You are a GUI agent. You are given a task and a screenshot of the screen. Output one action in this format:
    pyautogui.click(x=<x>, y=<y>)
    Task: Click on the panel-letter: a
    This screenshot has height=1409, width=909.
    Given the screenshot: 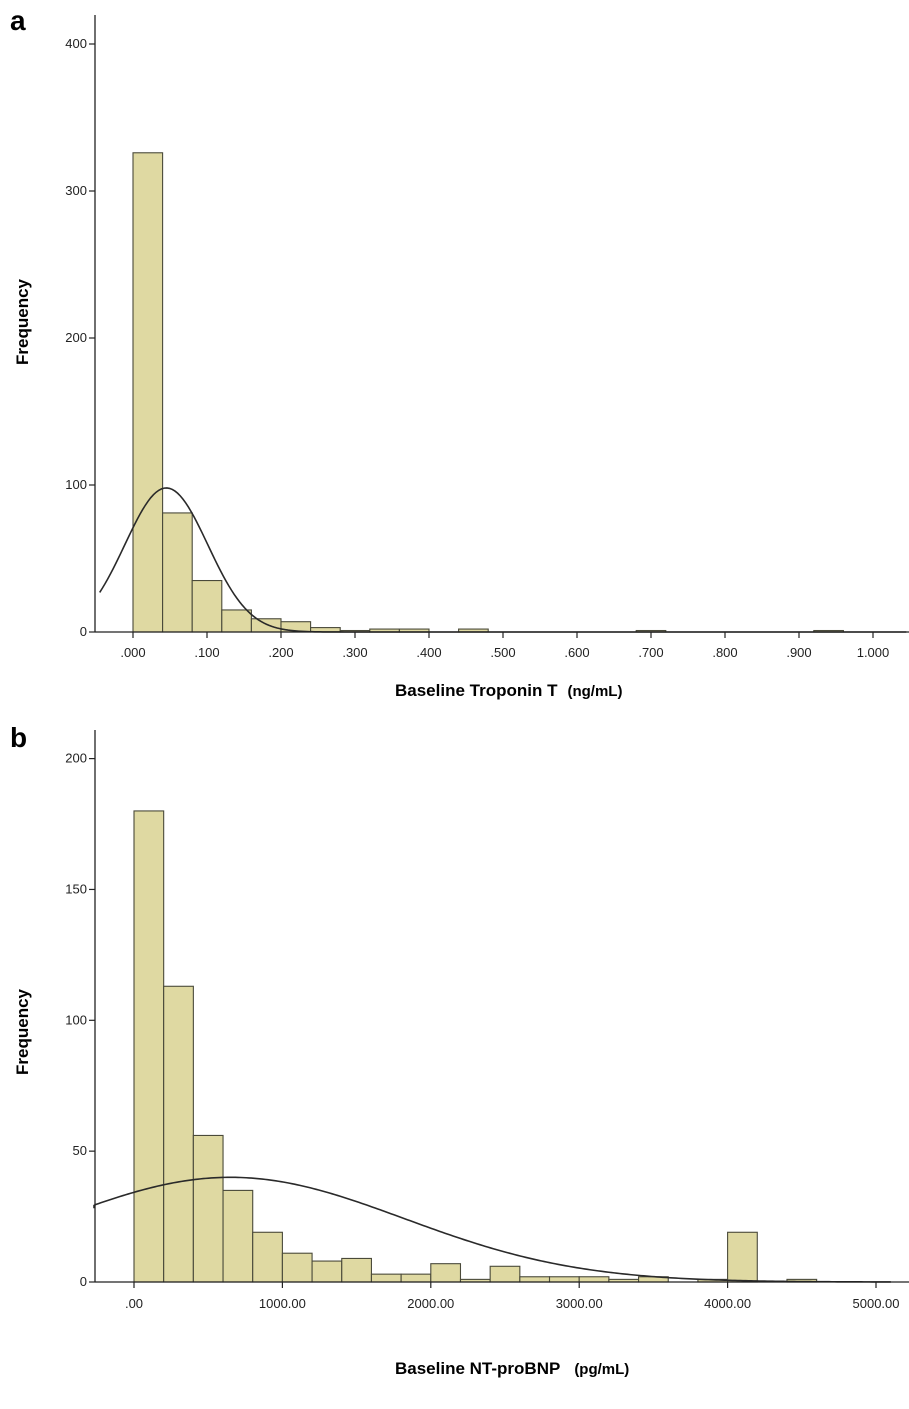 What is the action you would take?
    pyautogui.click(x=18, y=20)
    